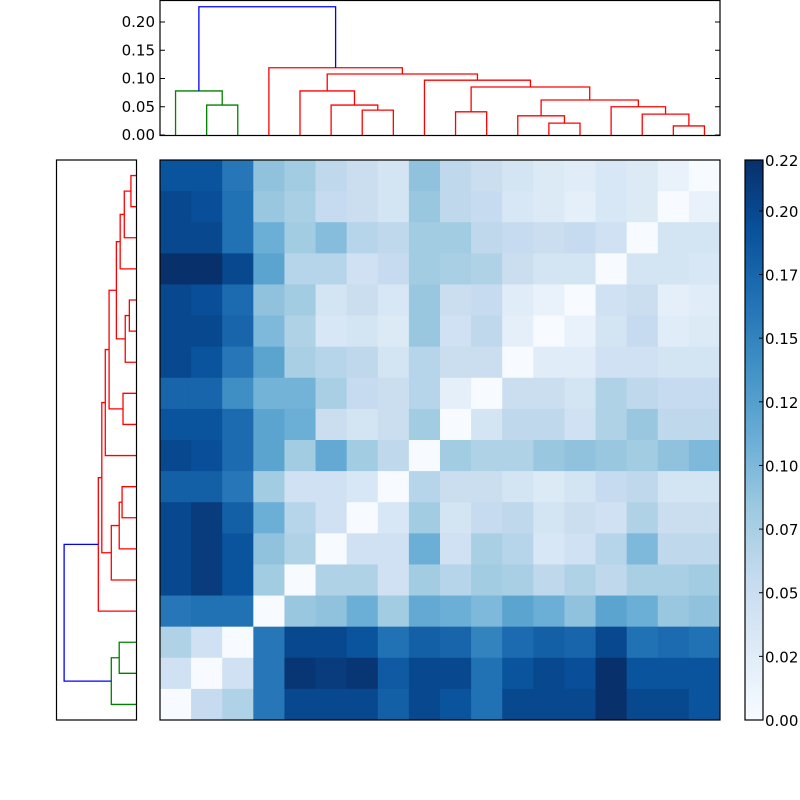 This screenshot has height=800, width=800. I want to click on colorbar-tick-label: 0.15, so click(781, 339).